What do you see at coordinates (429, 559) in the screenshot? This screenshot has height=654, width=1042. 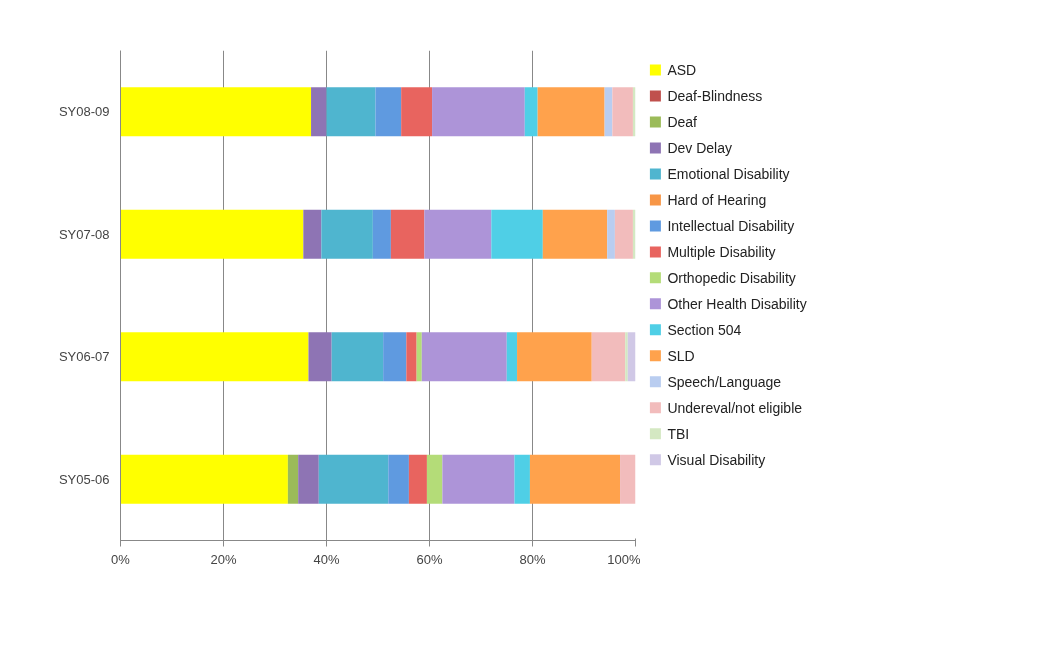 I see `x-tick-label: 60%` at bounding box center [429, 559].